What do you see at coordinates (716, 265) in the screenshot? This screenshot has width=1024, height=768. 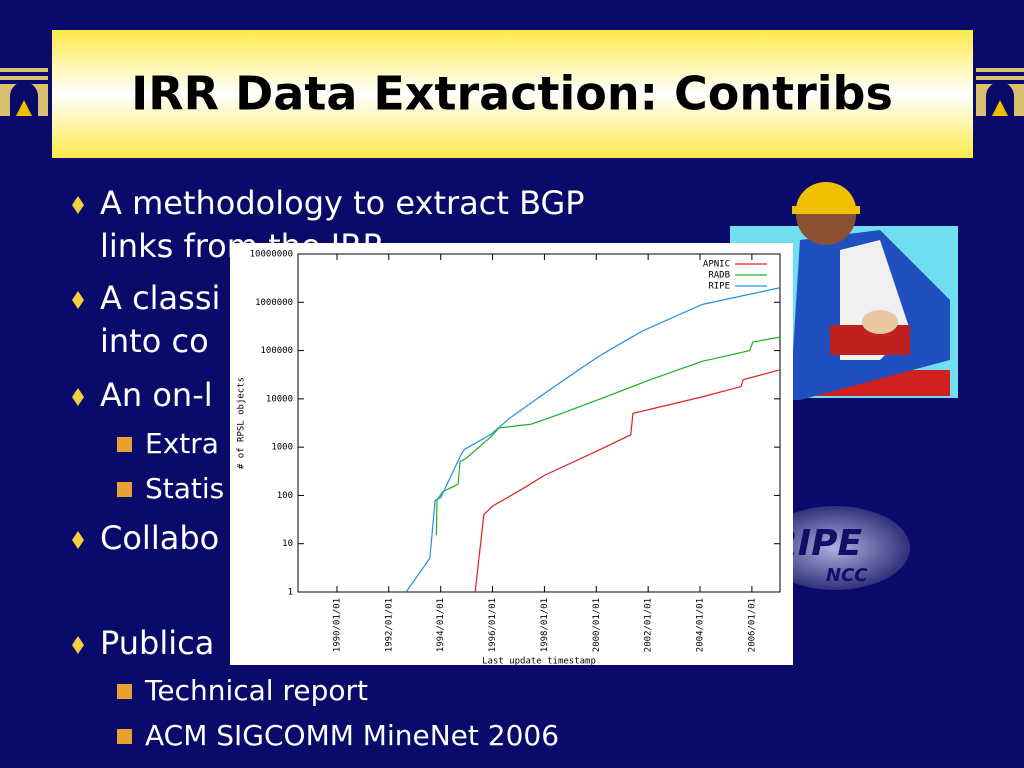 I see `legend-label: APNIC` at bounding box center [716, 265].